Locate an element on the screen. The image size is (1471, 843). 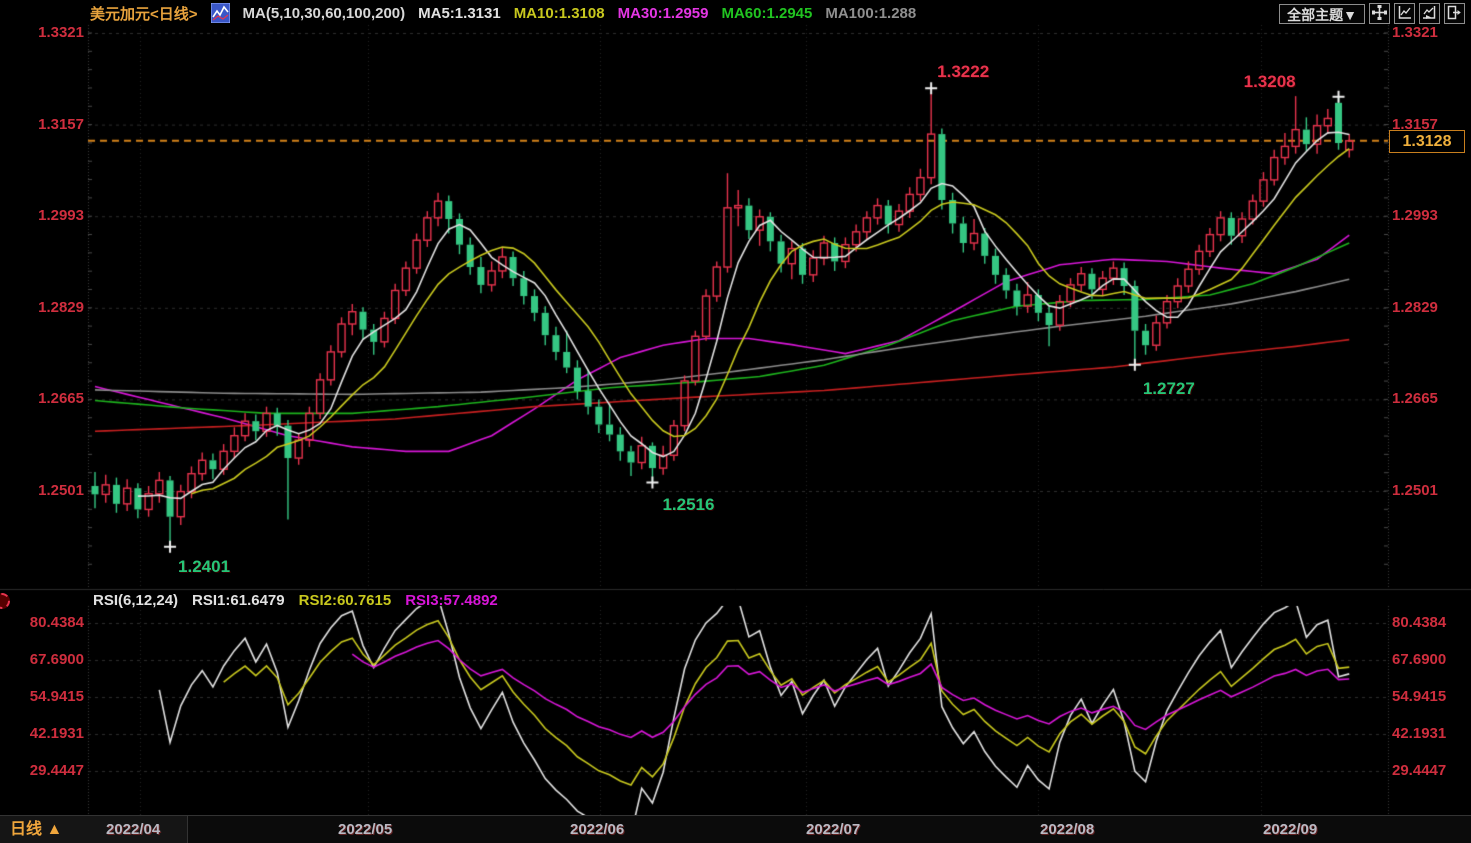
pan-move-icon is located at coordinates (1379, 13).